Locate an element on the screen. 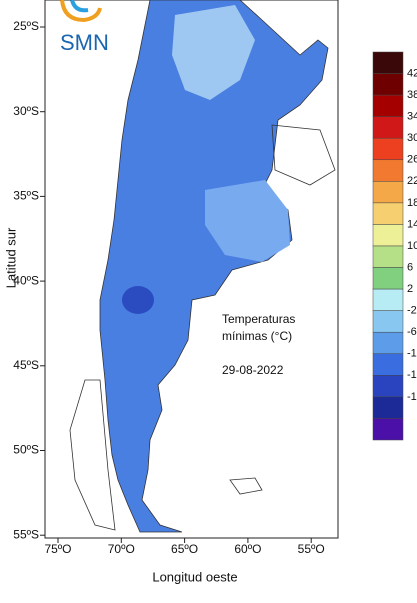 This screenshot has height=603, width=417. annotation-date: 29-08-2022 is located at coordinates (253, 370).